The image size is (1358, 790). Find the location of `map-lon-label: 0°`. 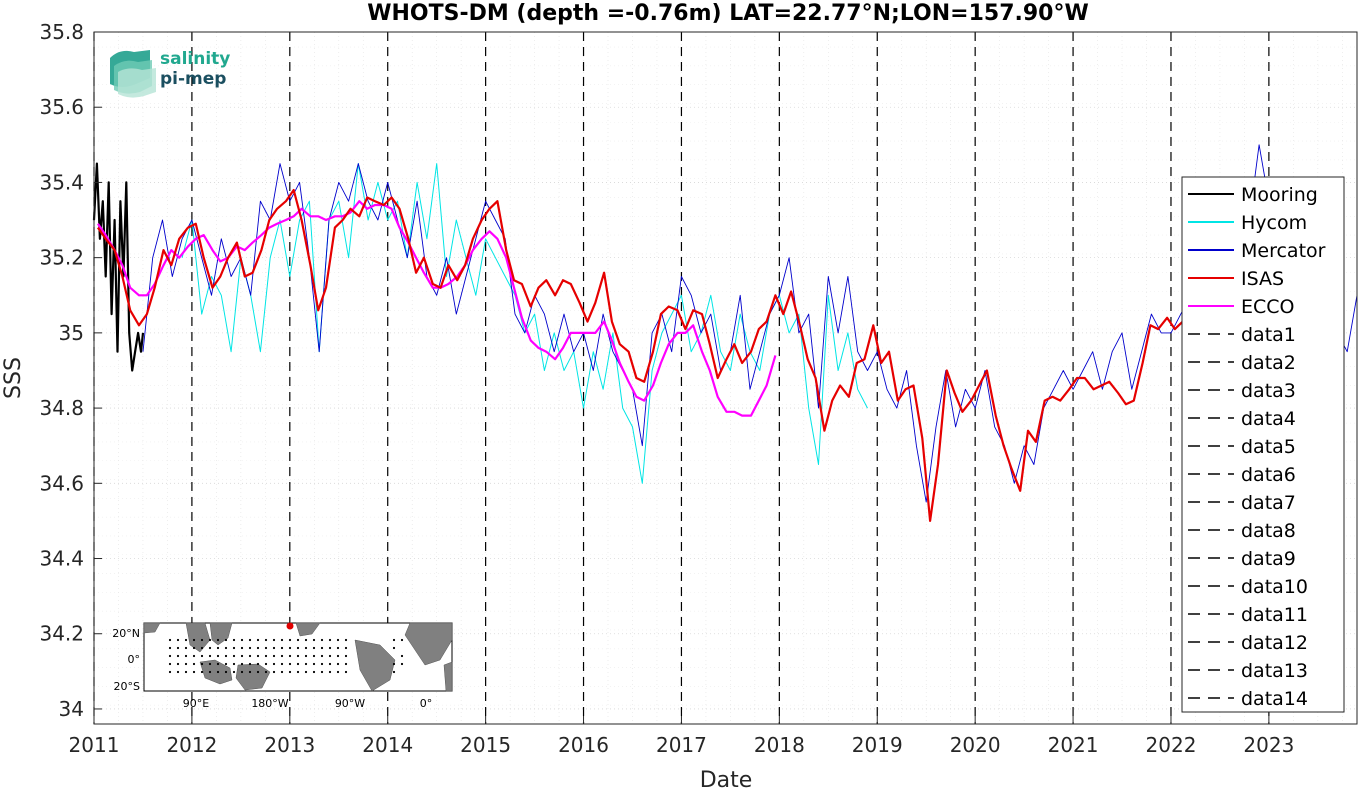

map-lon-label: 0° is located at coordinates (426, 703).